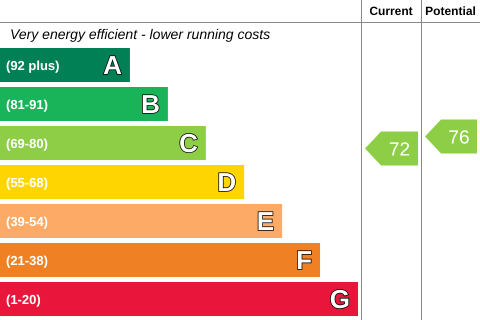 The height and width of the screenshot is (320, 480). I want to click on annotation: (1-20), so click(23, 299).